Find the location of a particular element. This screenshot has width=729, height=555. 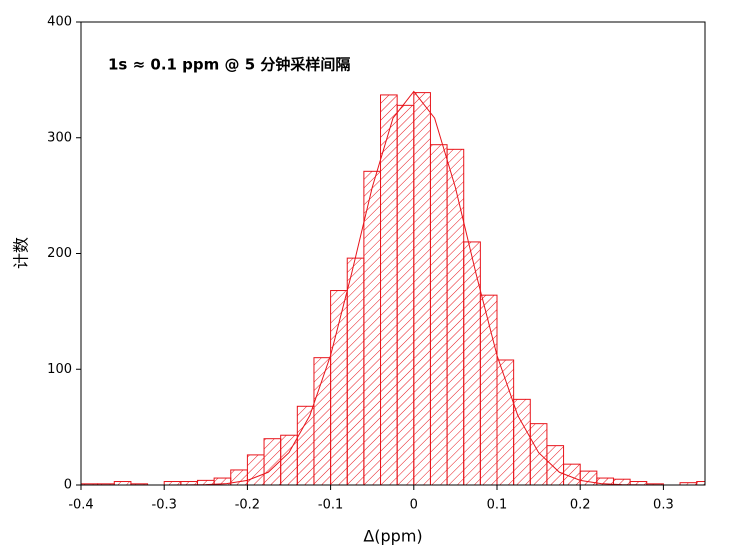

x-tick-label: 0.2 is located at coordinates (580, 505).